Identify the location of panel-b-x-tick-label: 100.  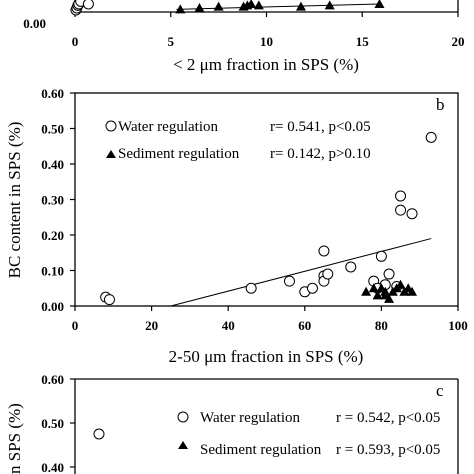
(458, 325).